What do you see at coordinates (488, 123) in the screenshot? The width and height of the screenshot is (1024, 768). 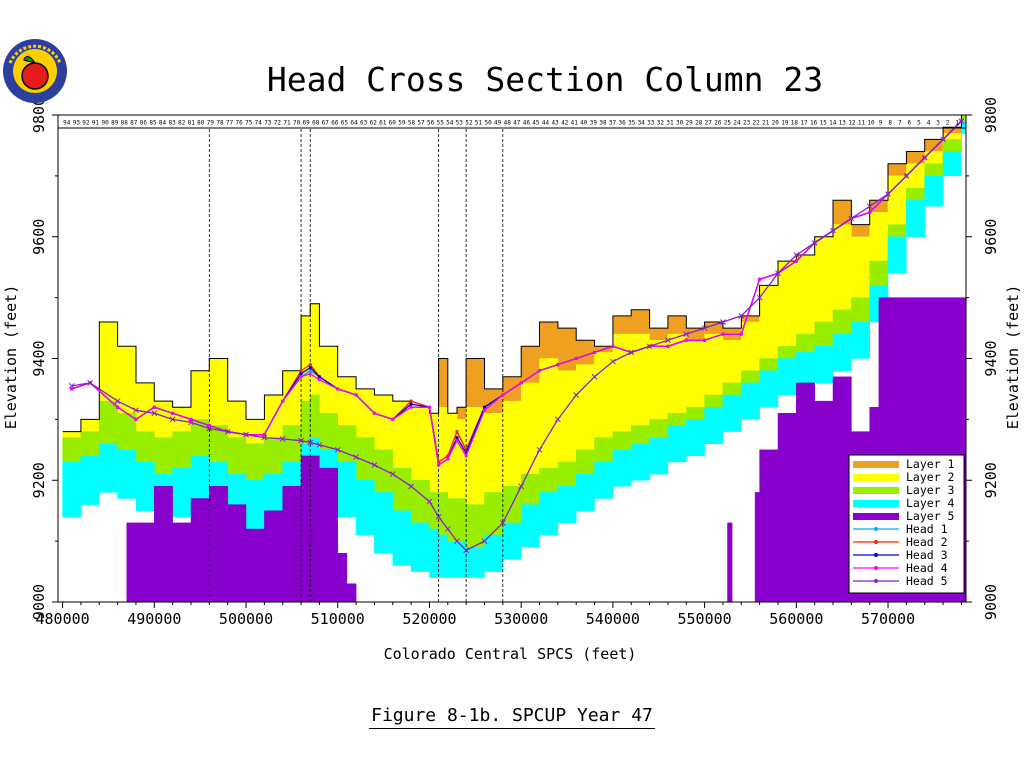 I see `column-number-label: 50` at bounding box center [488, 123].